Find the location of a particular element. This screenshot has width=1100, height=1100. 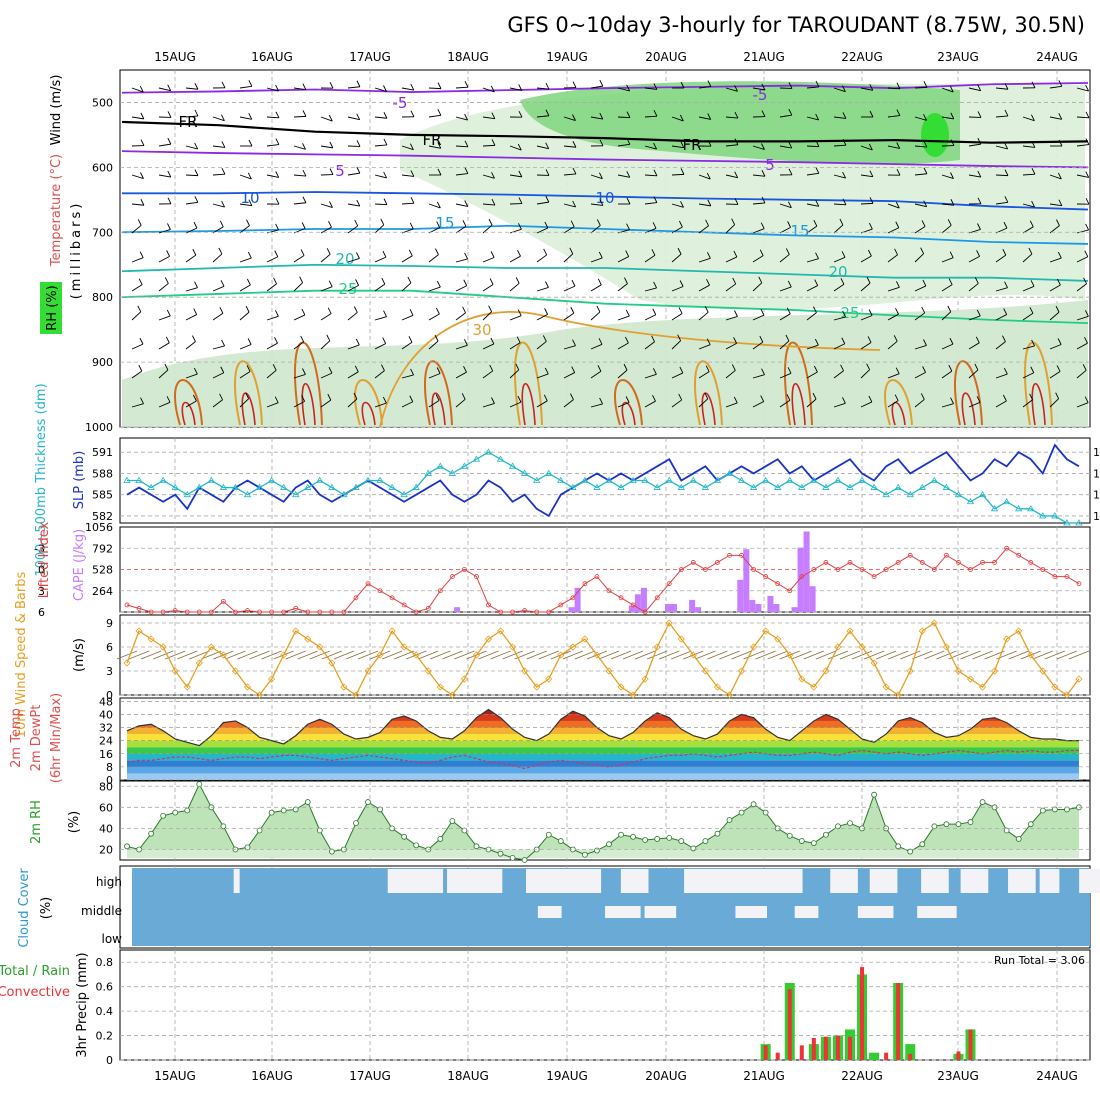

tick-label-left: 585 is located at coordinates (102, 495).